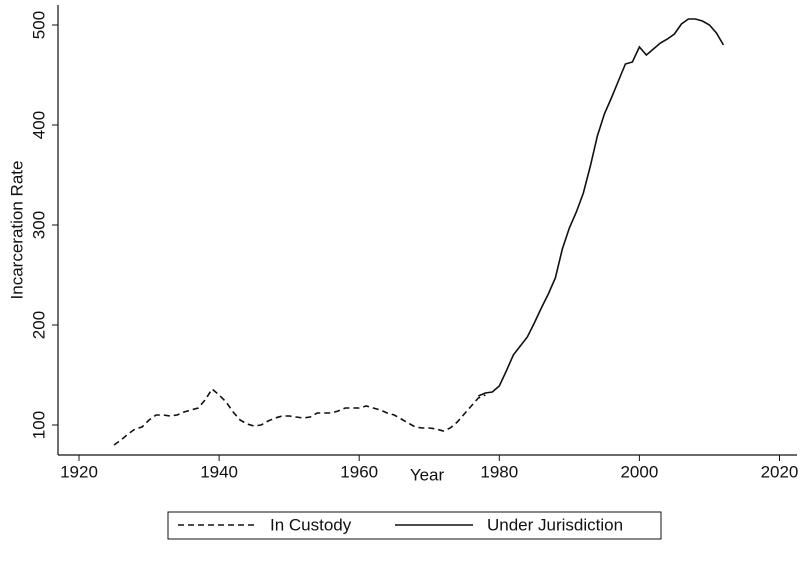 The height and width of the screenshot is (566, 806). I want to click on x-tick-label: 2020, so click(780, 471).